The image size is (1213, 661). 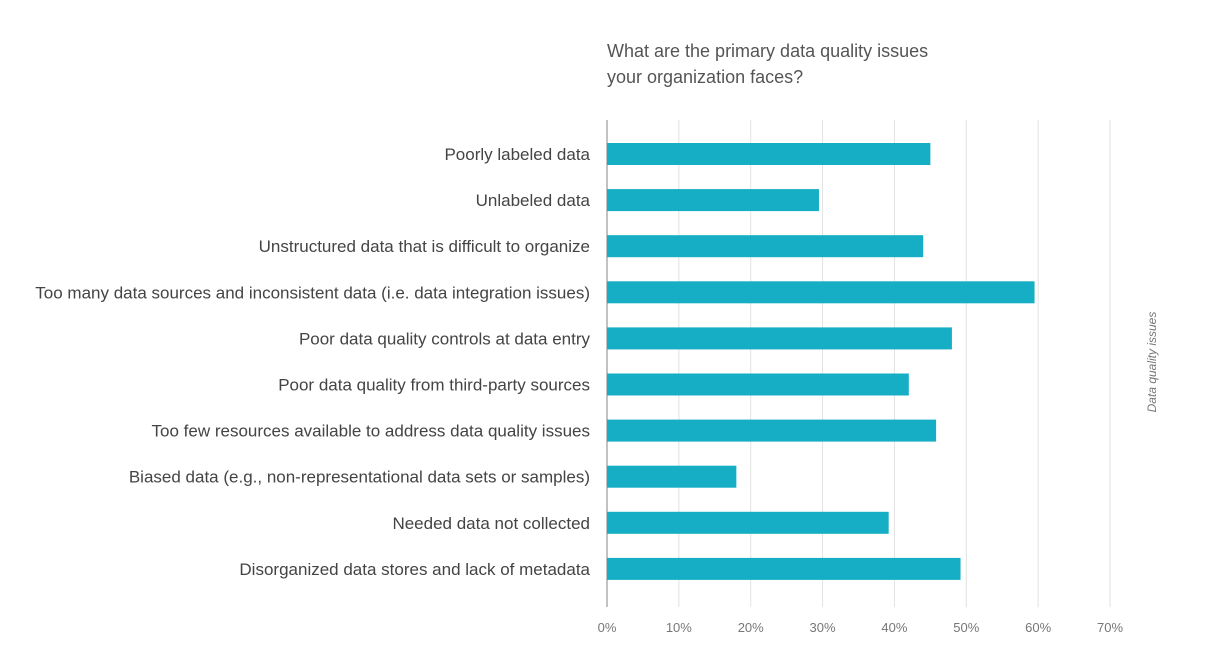 What do you see at coordinates (1110, 627) in the screenshot?
I see `x-tick-label-7: 70%` at bounding box center [1110, 627].